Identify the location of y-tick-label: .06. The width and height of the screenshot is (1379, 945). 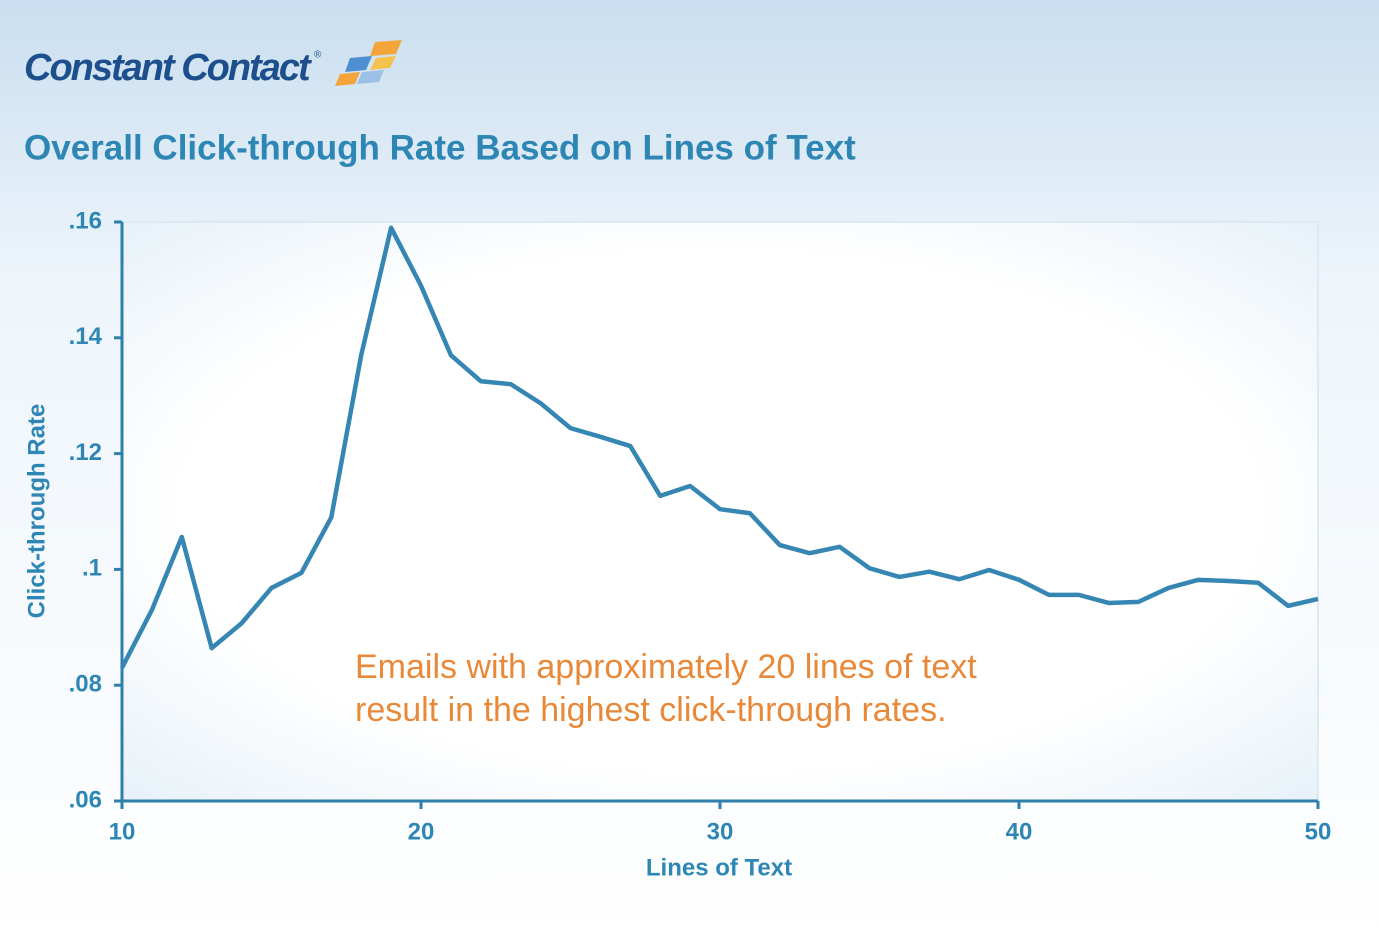
(85, 799).